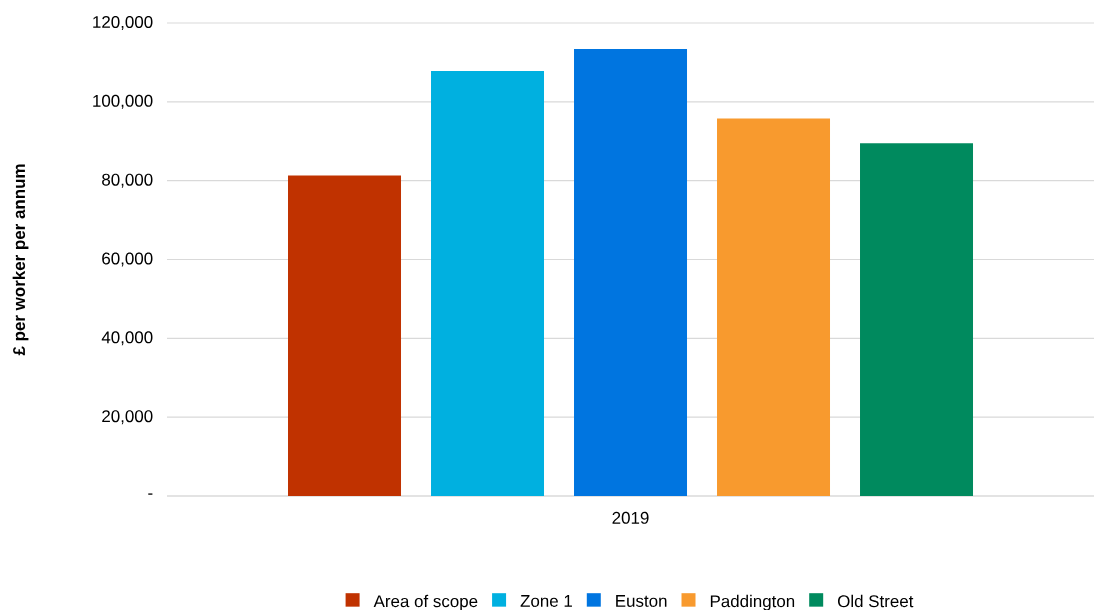 This screenshot has height=610, width=1094. What do you see at coordinates (875, 601) in the screenshot?
I see `legend-label: Old Street` at bounding box center [875, 601].